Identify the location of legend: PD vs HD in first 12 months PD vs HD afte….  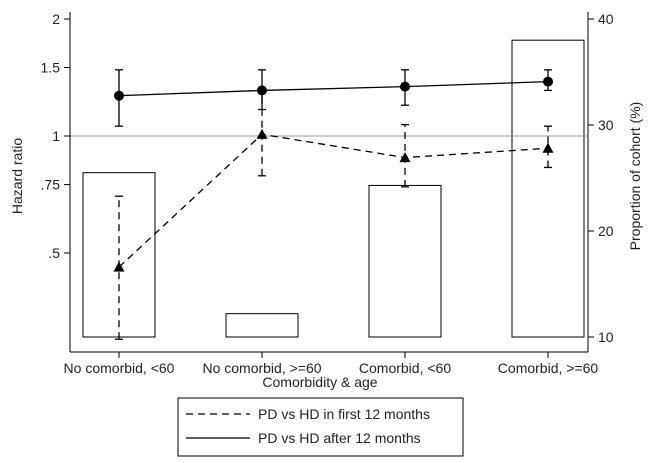
(320, 427).